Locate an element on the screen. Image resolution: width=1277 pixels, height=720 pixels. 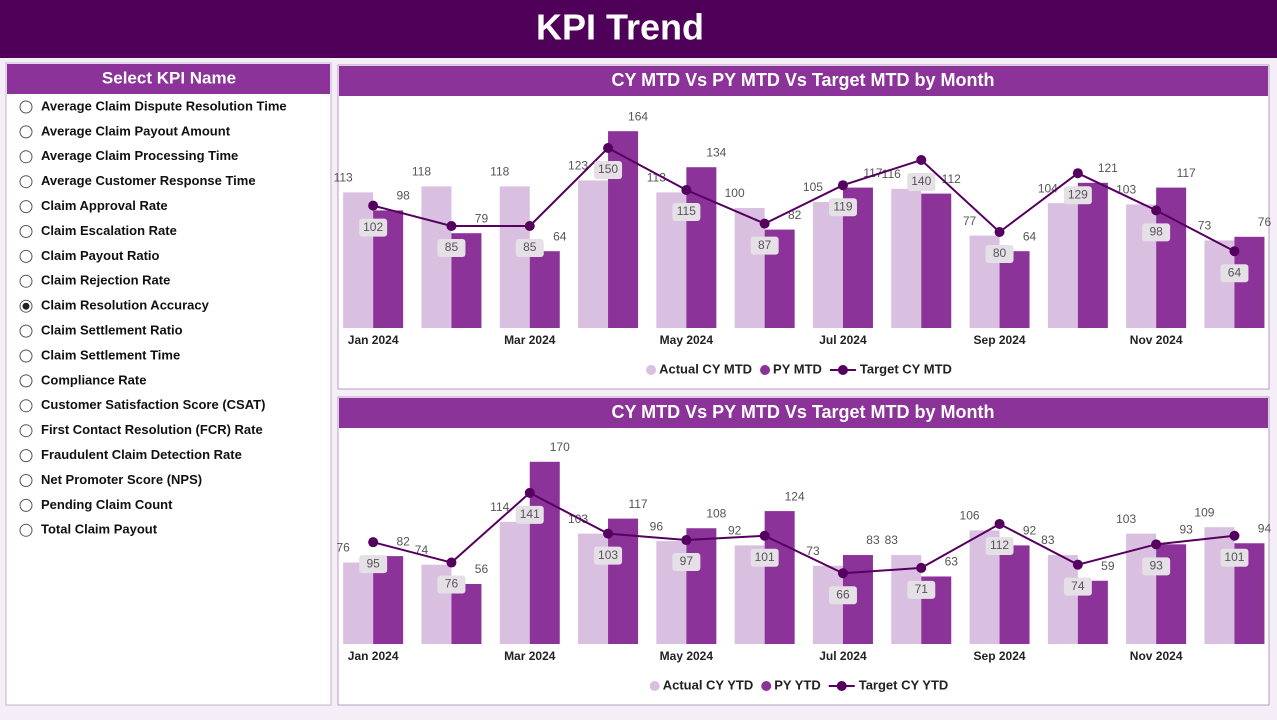
slicer-item: Total Claim Payout is located at coordinates (88, 529).